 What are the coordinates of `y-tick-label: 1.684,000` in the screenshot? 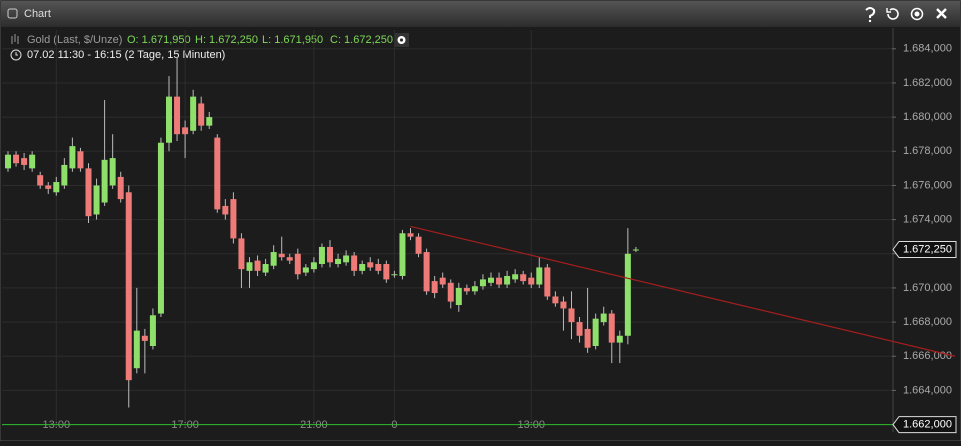 It's located at (927, 49).